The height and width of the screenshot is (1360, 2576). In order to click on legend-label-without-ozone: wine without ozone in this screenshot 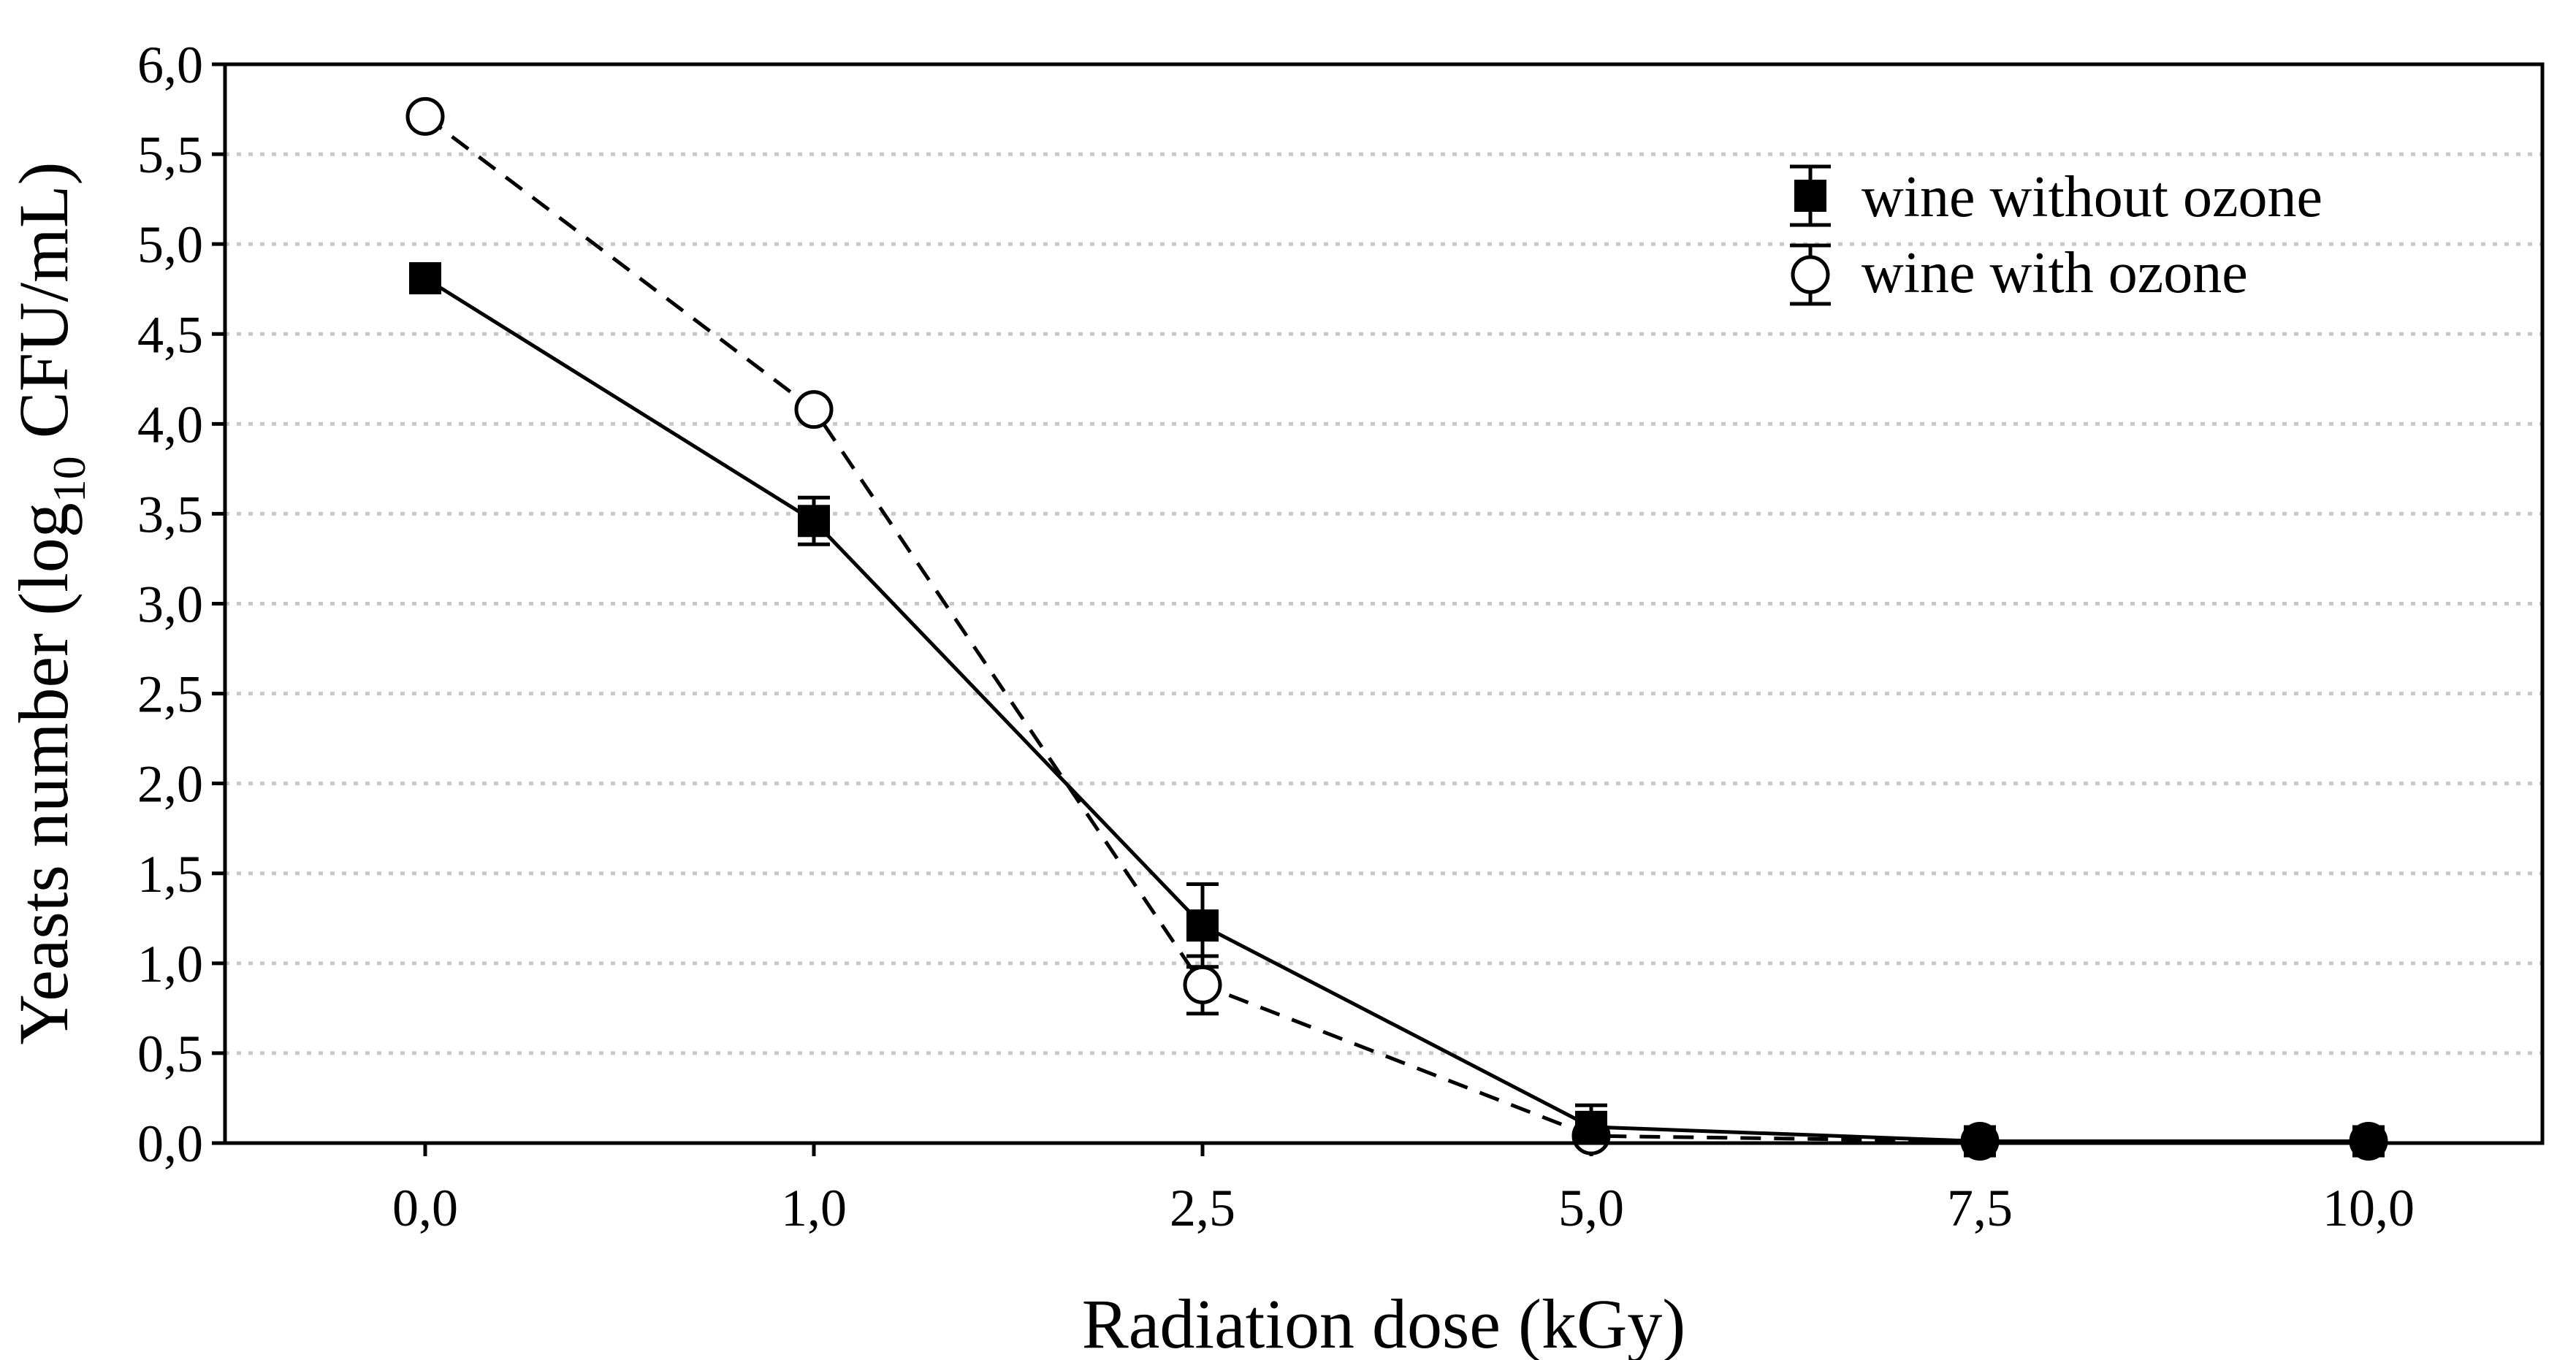, I will do `click(2091, 197)`.